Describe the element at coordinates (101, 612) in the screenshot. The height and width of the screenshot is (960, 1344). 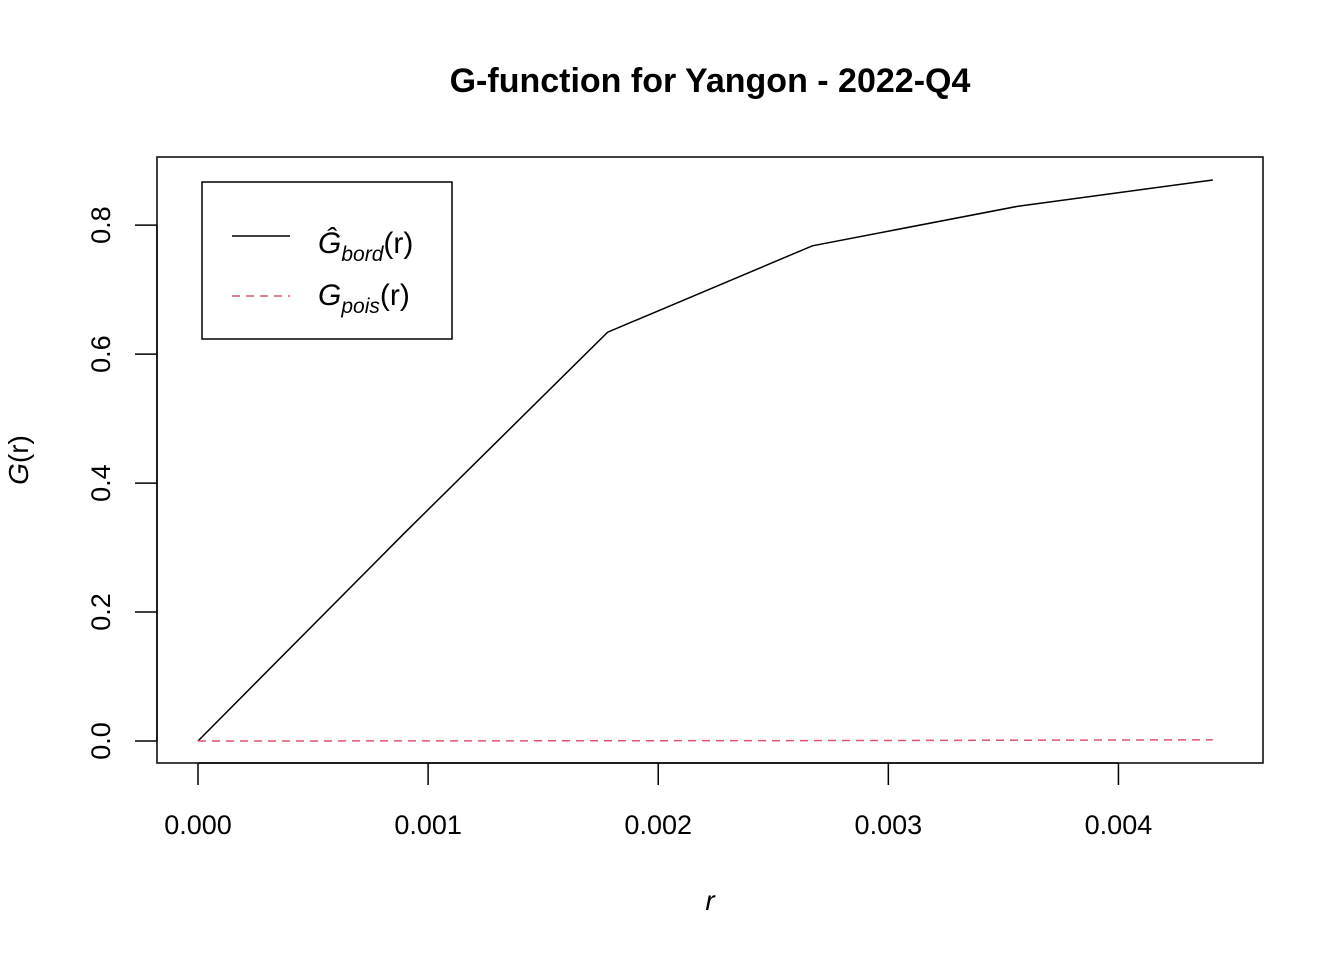
I see `y-tick-label: 0.2` at that location.